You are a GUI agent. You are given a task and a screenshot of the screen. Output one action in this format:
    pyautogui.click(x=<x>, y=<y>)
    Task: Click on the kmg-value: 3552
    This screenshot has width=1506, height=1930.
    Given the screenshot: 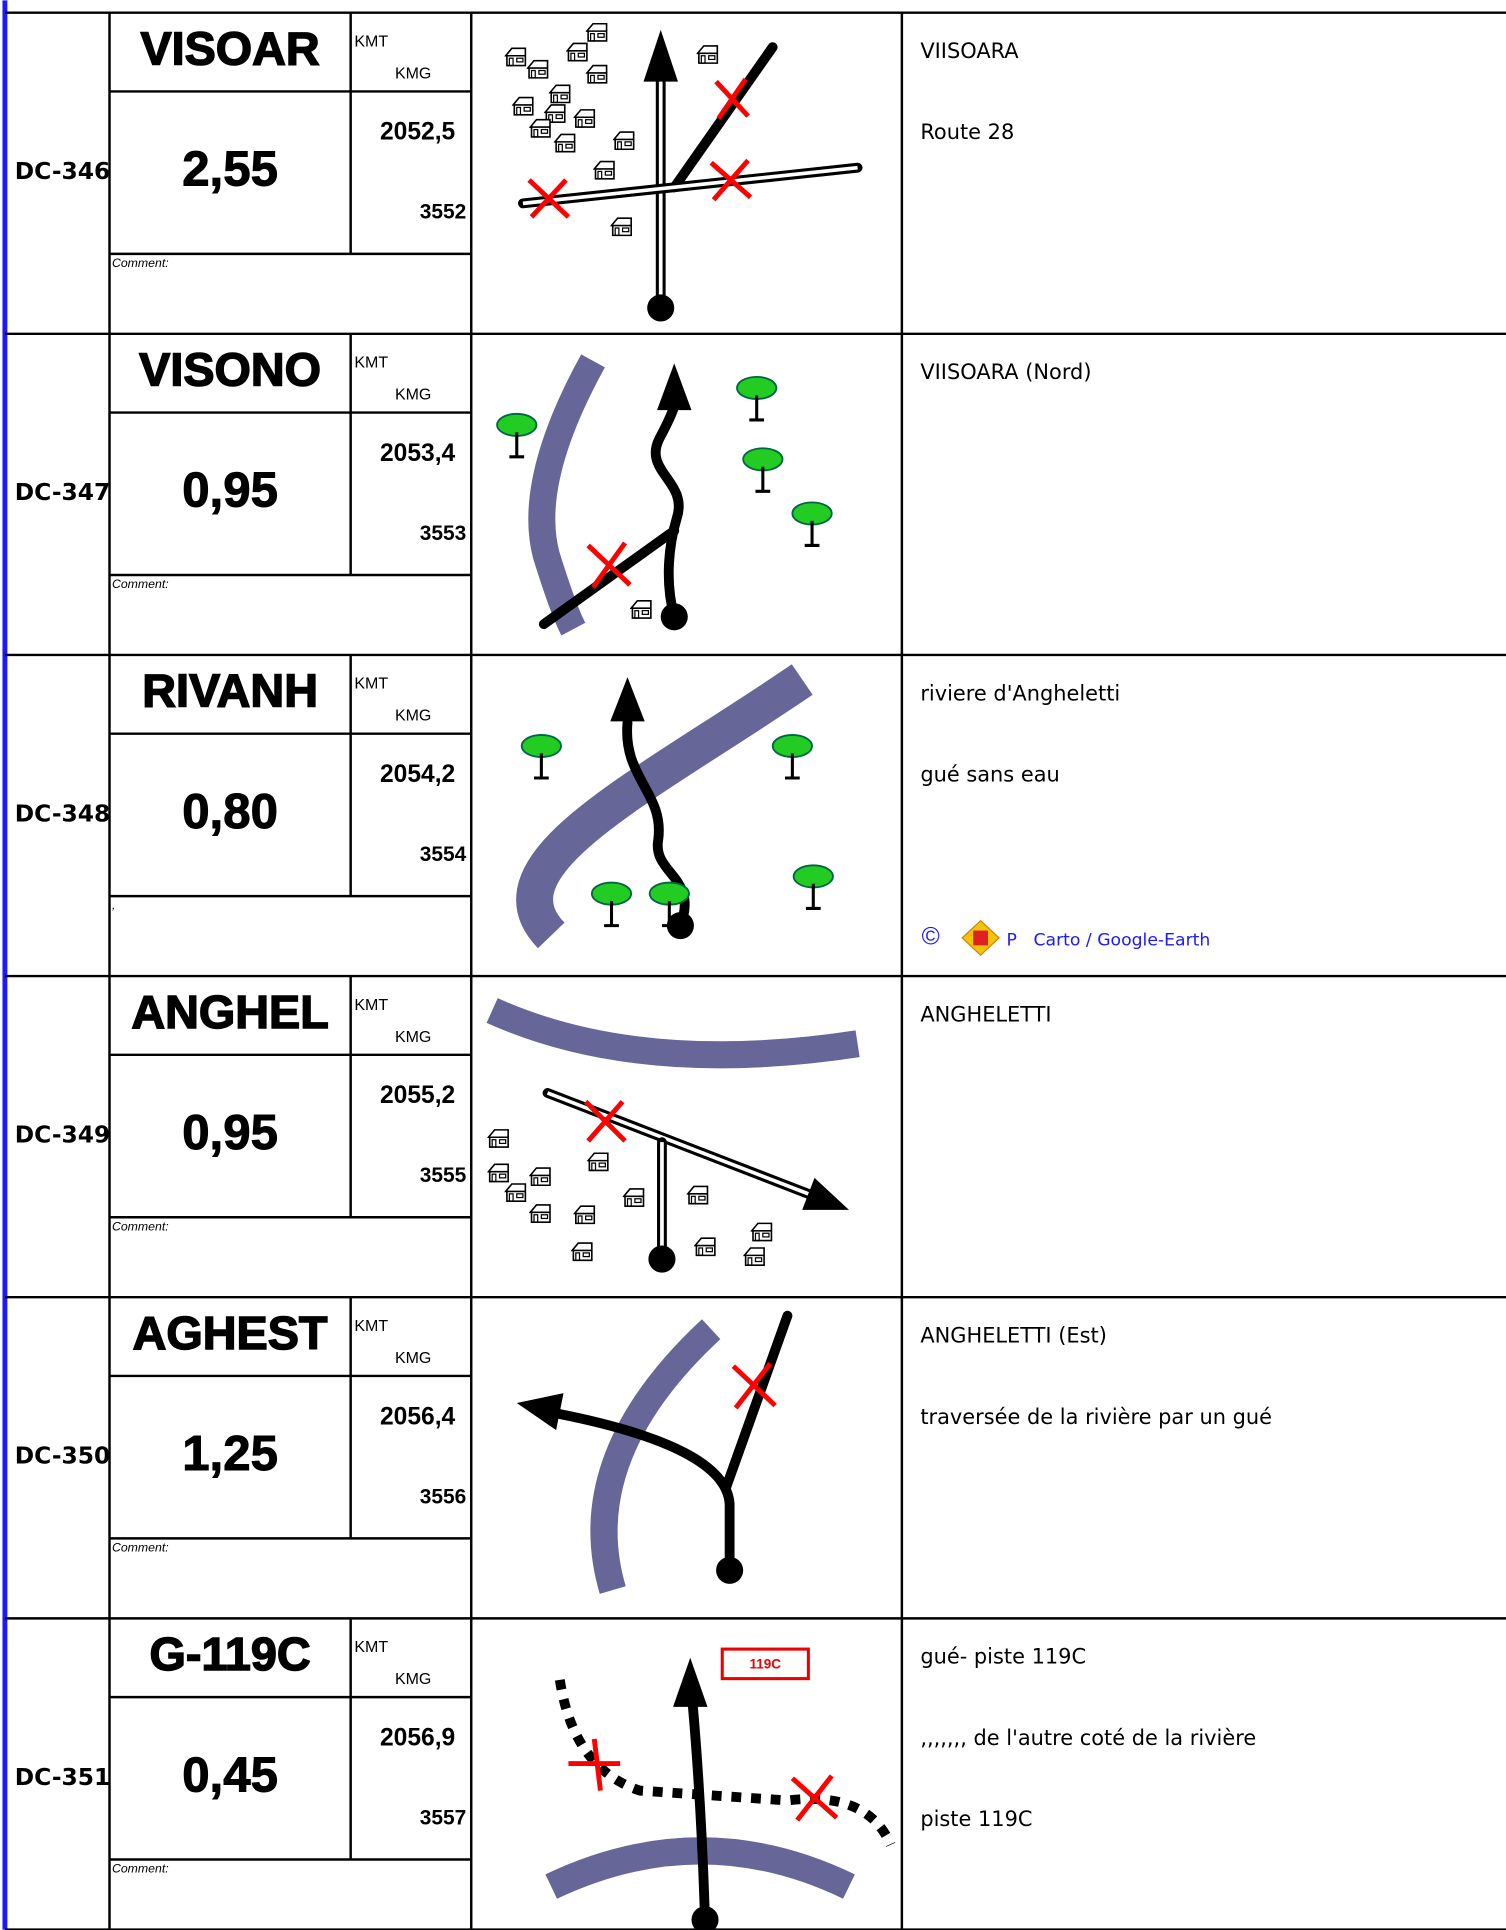 What is the action you would take?
    pyautogui.click(x=443, y=212)
    